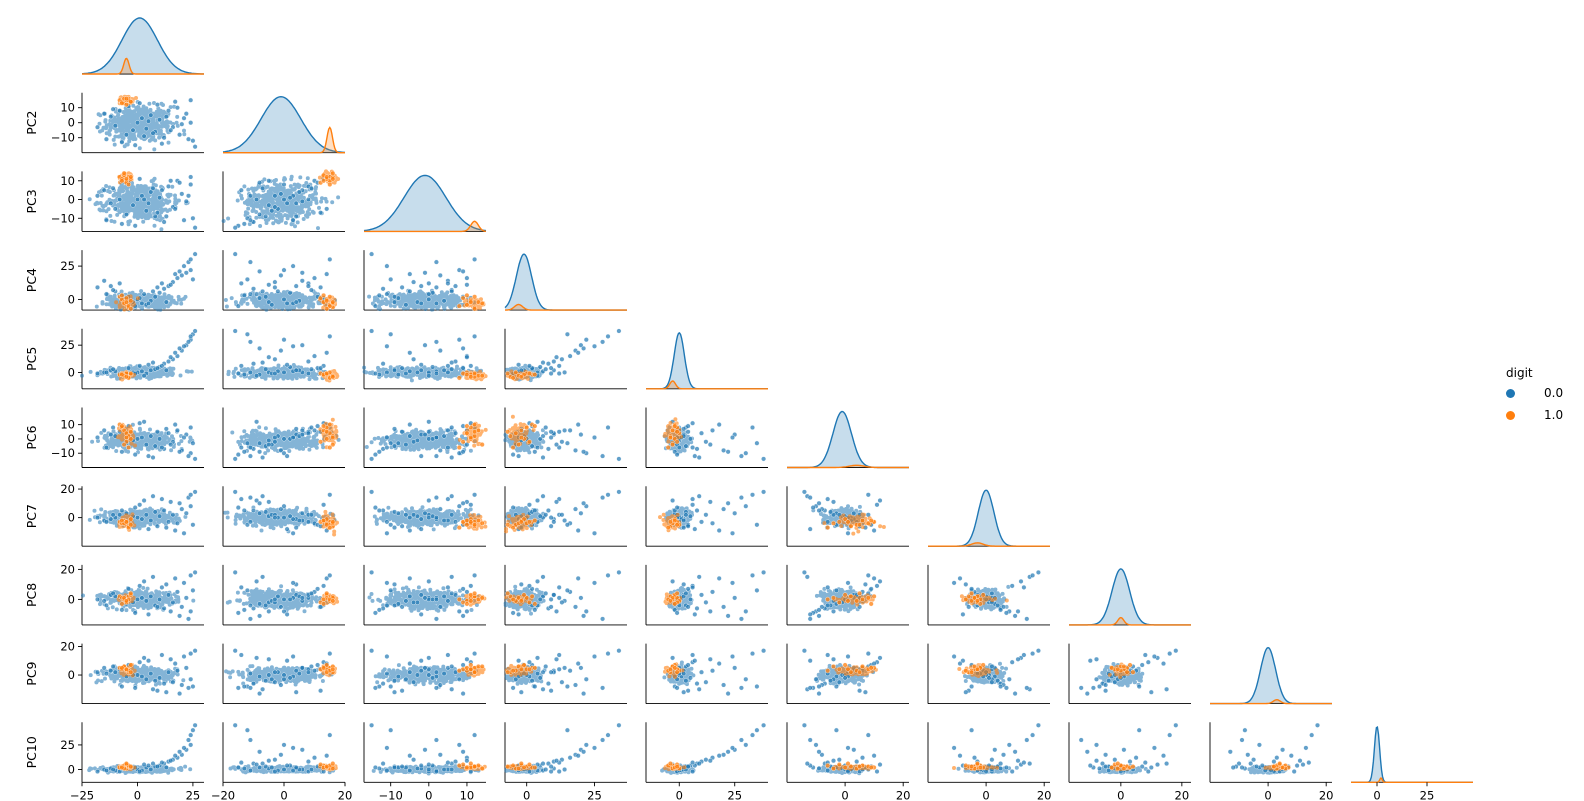 The height and width of the screenshot is (801, 1584). I want to click on panel-PC8-vs-PC3, so click(425, 595).